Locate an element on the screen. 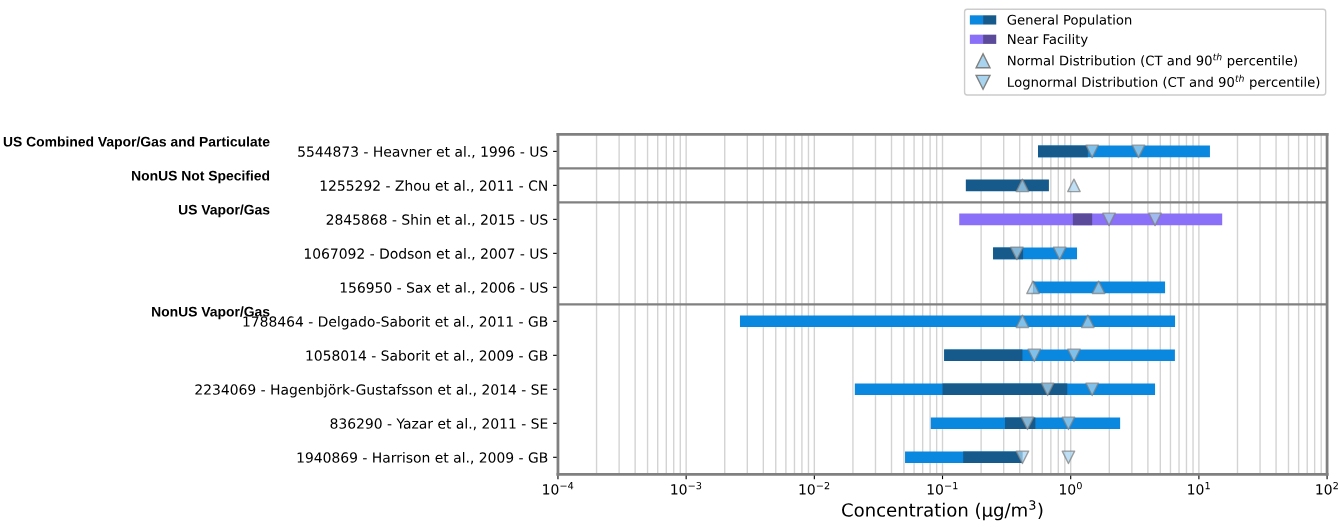 Image resolution: width=1339 pixels, height=527 pixels. y-tick-label: 5544873 - Heavner et al., 1996 - US is located at coordinates (423, 152).